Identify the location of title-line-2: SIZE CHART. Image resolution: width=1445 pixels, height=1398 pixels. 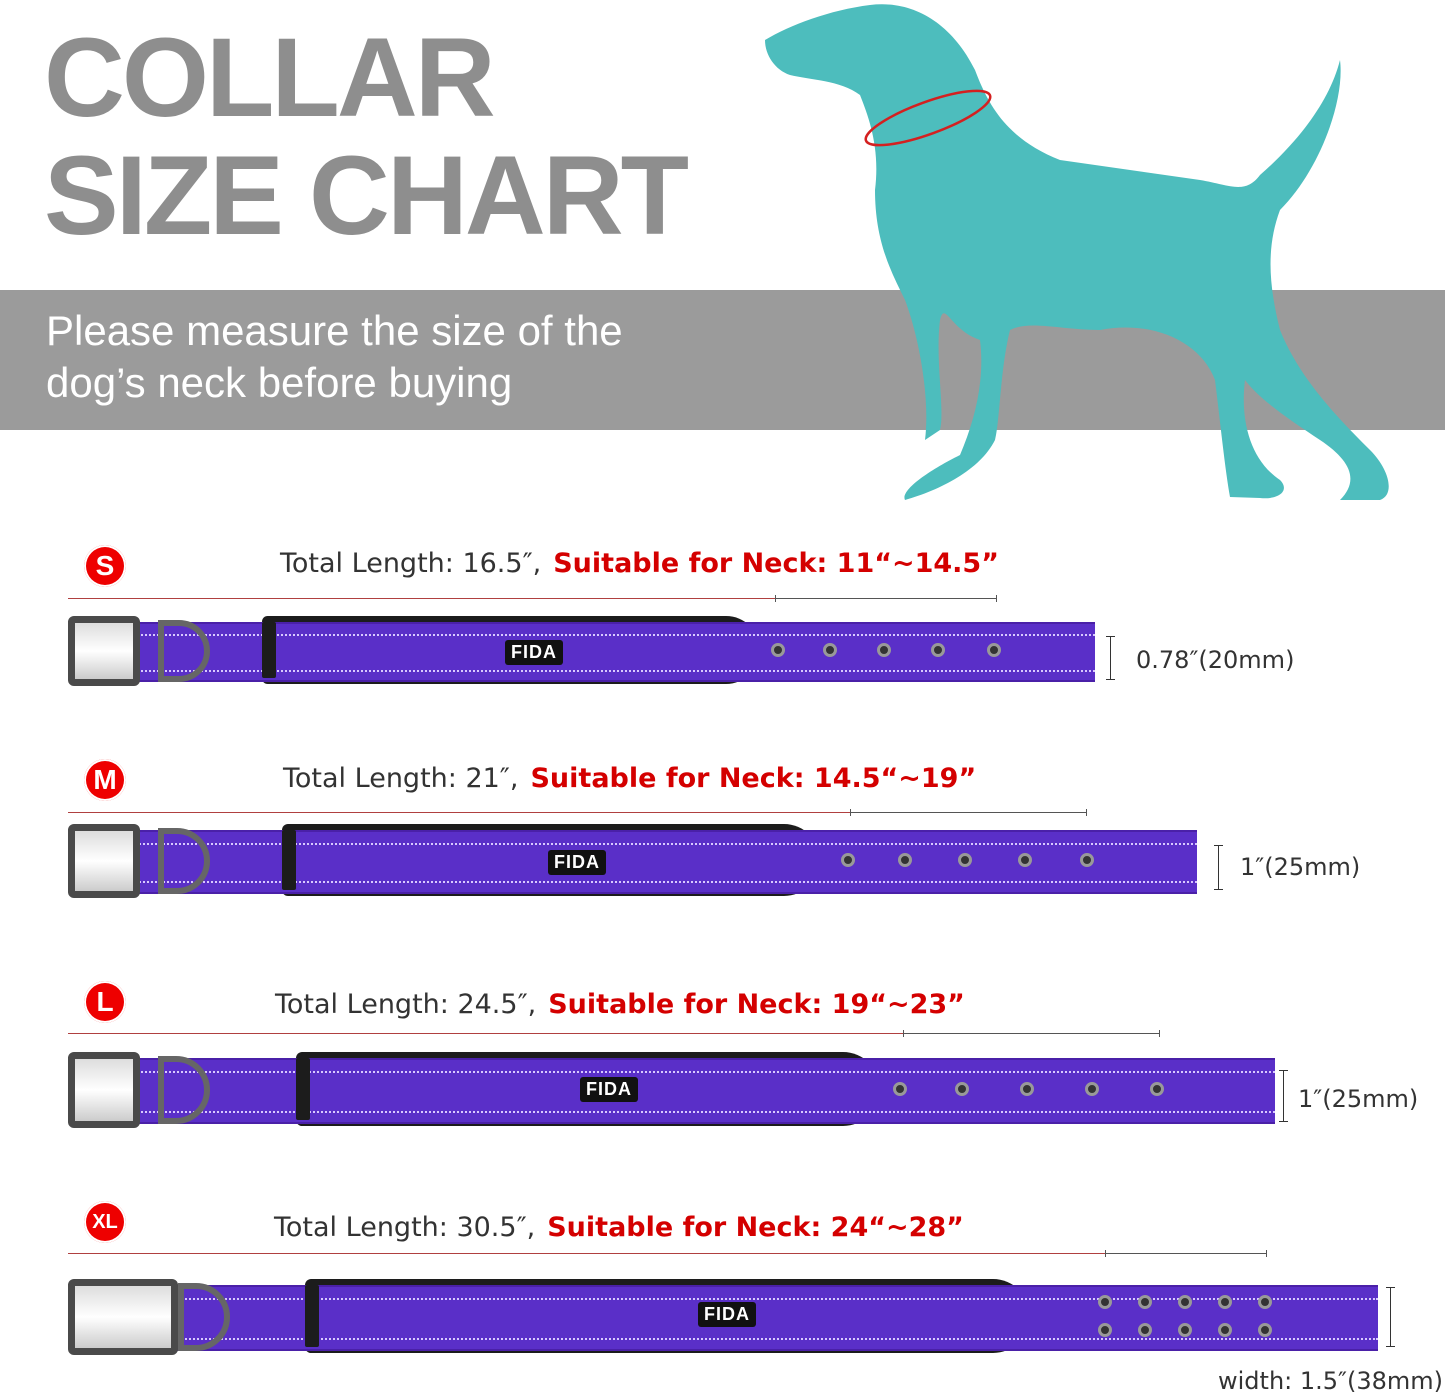
(366, 195).